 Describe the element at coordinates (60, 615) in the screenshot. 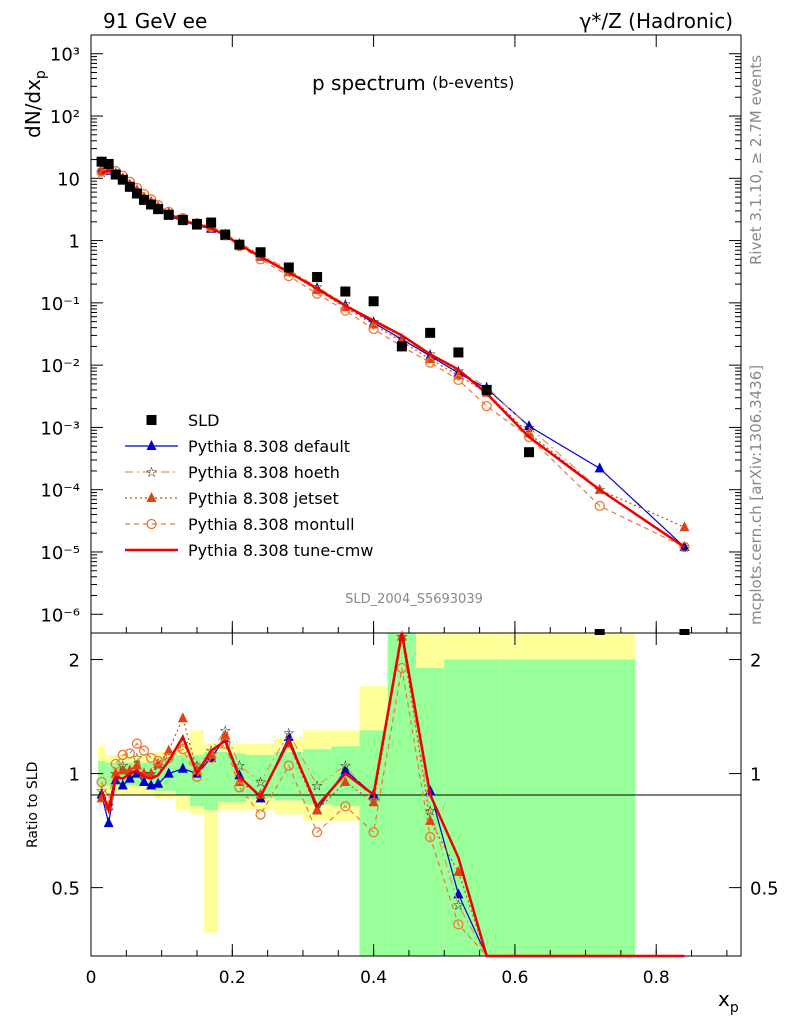

I see `y-tick-label: 10⁻⁶` at that location.